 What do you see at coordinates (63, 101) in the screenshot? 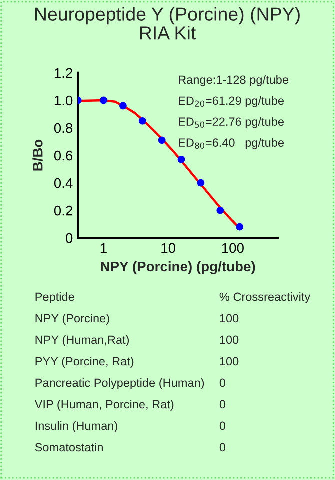
I see `y-tick-label: 1.0` at bounding box center [63, 101].